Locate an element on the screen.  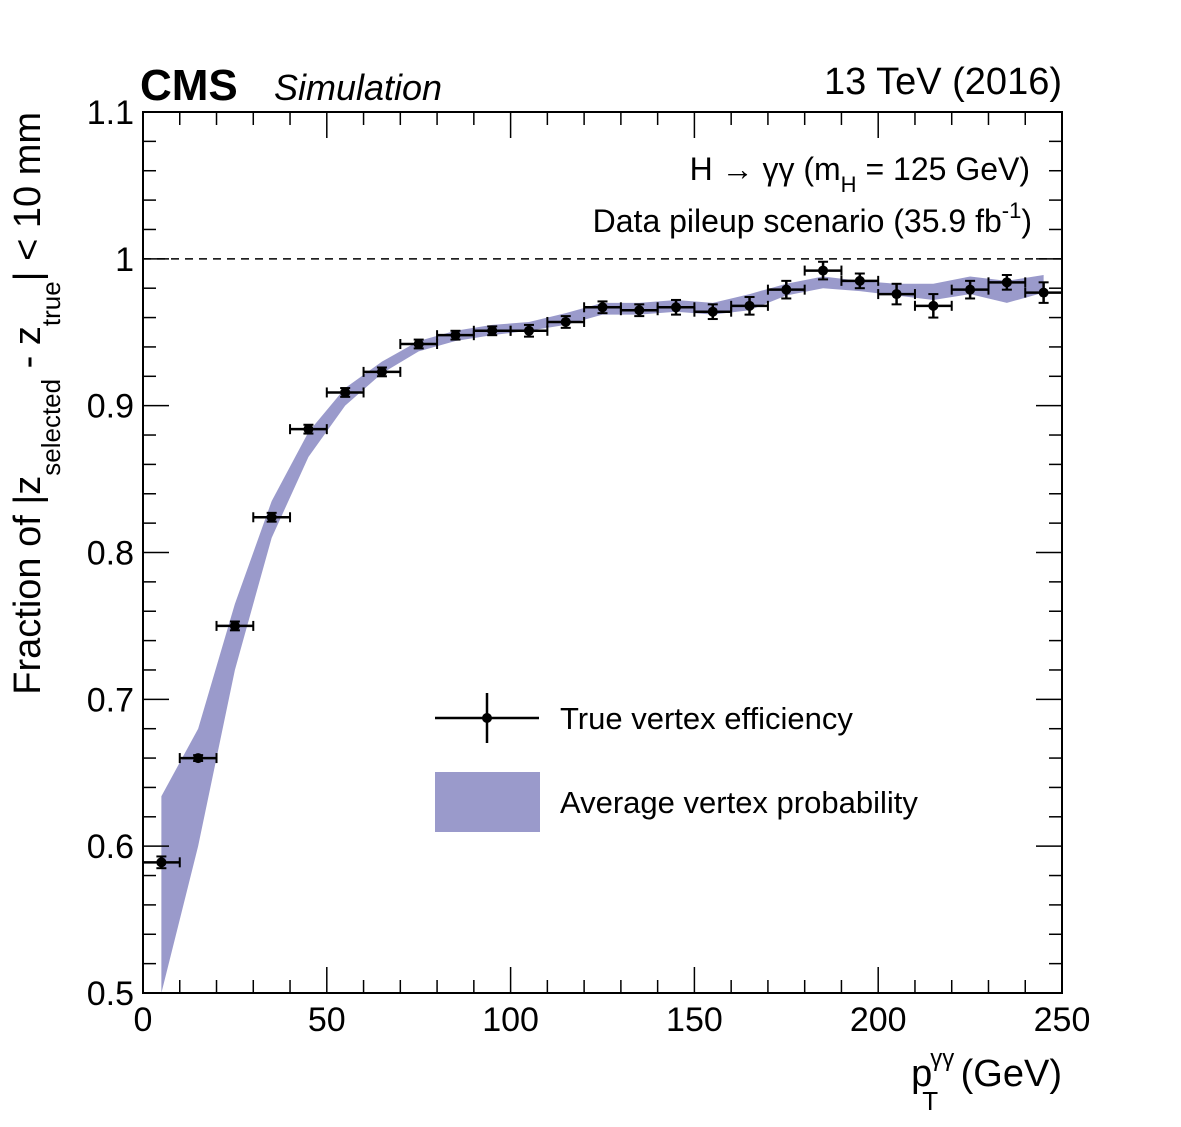
y-tick-label: 1 is located at coordinates (124, 260).